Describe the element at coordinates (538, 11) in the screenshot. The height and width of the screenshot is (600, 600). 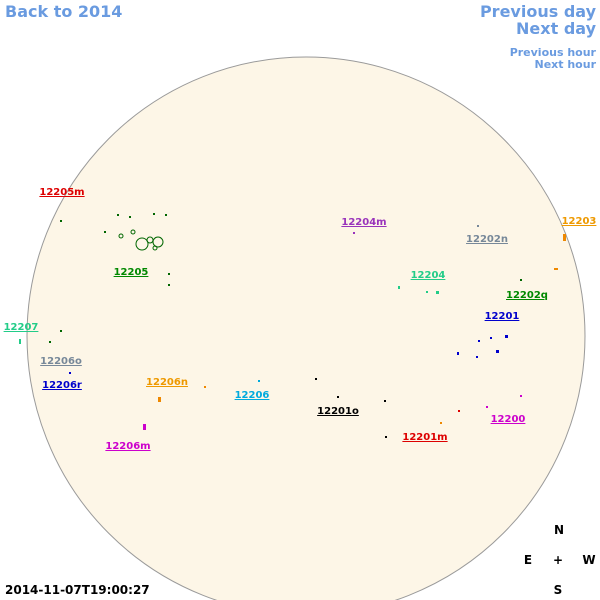
I see `previous-day-link: Previous day` at that location.